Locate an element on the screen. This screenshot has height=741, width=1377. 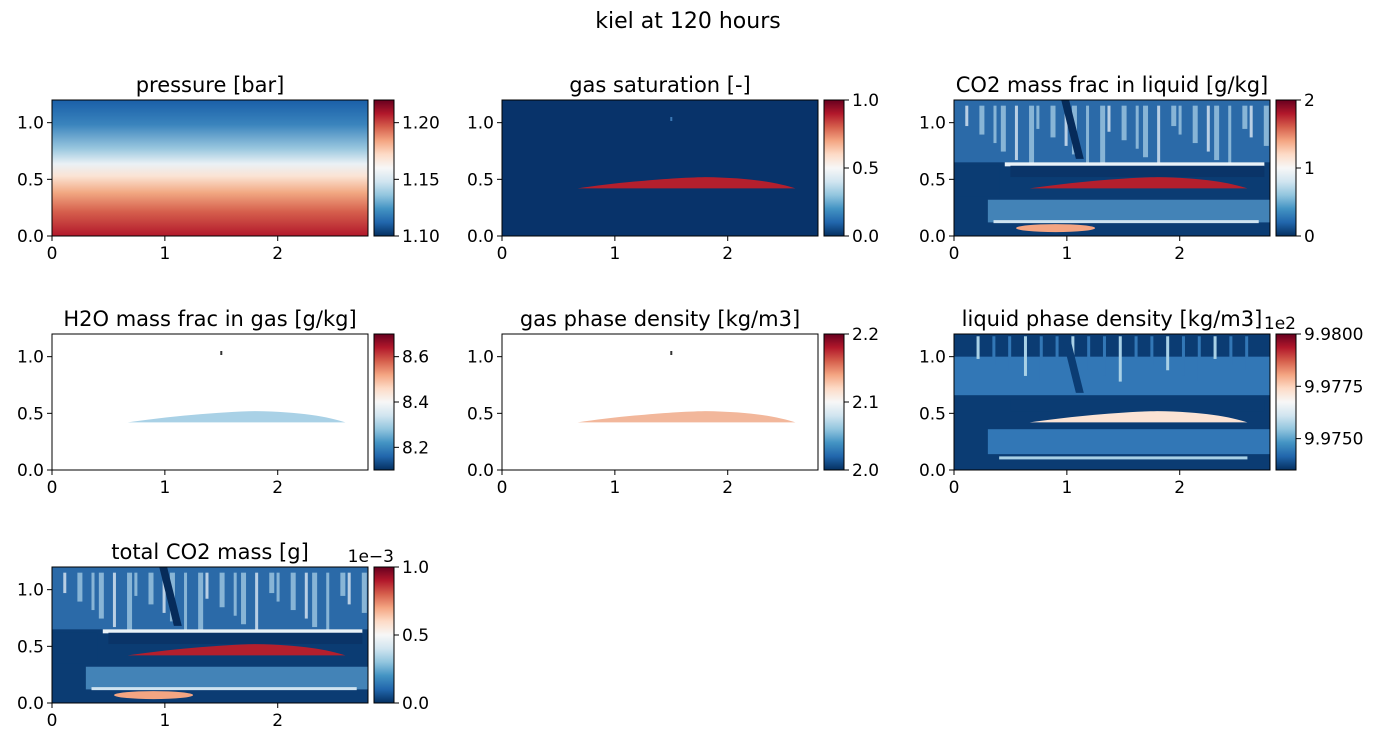
colorbar-tick-label: 2.0 is located at coordinates (865, 471).